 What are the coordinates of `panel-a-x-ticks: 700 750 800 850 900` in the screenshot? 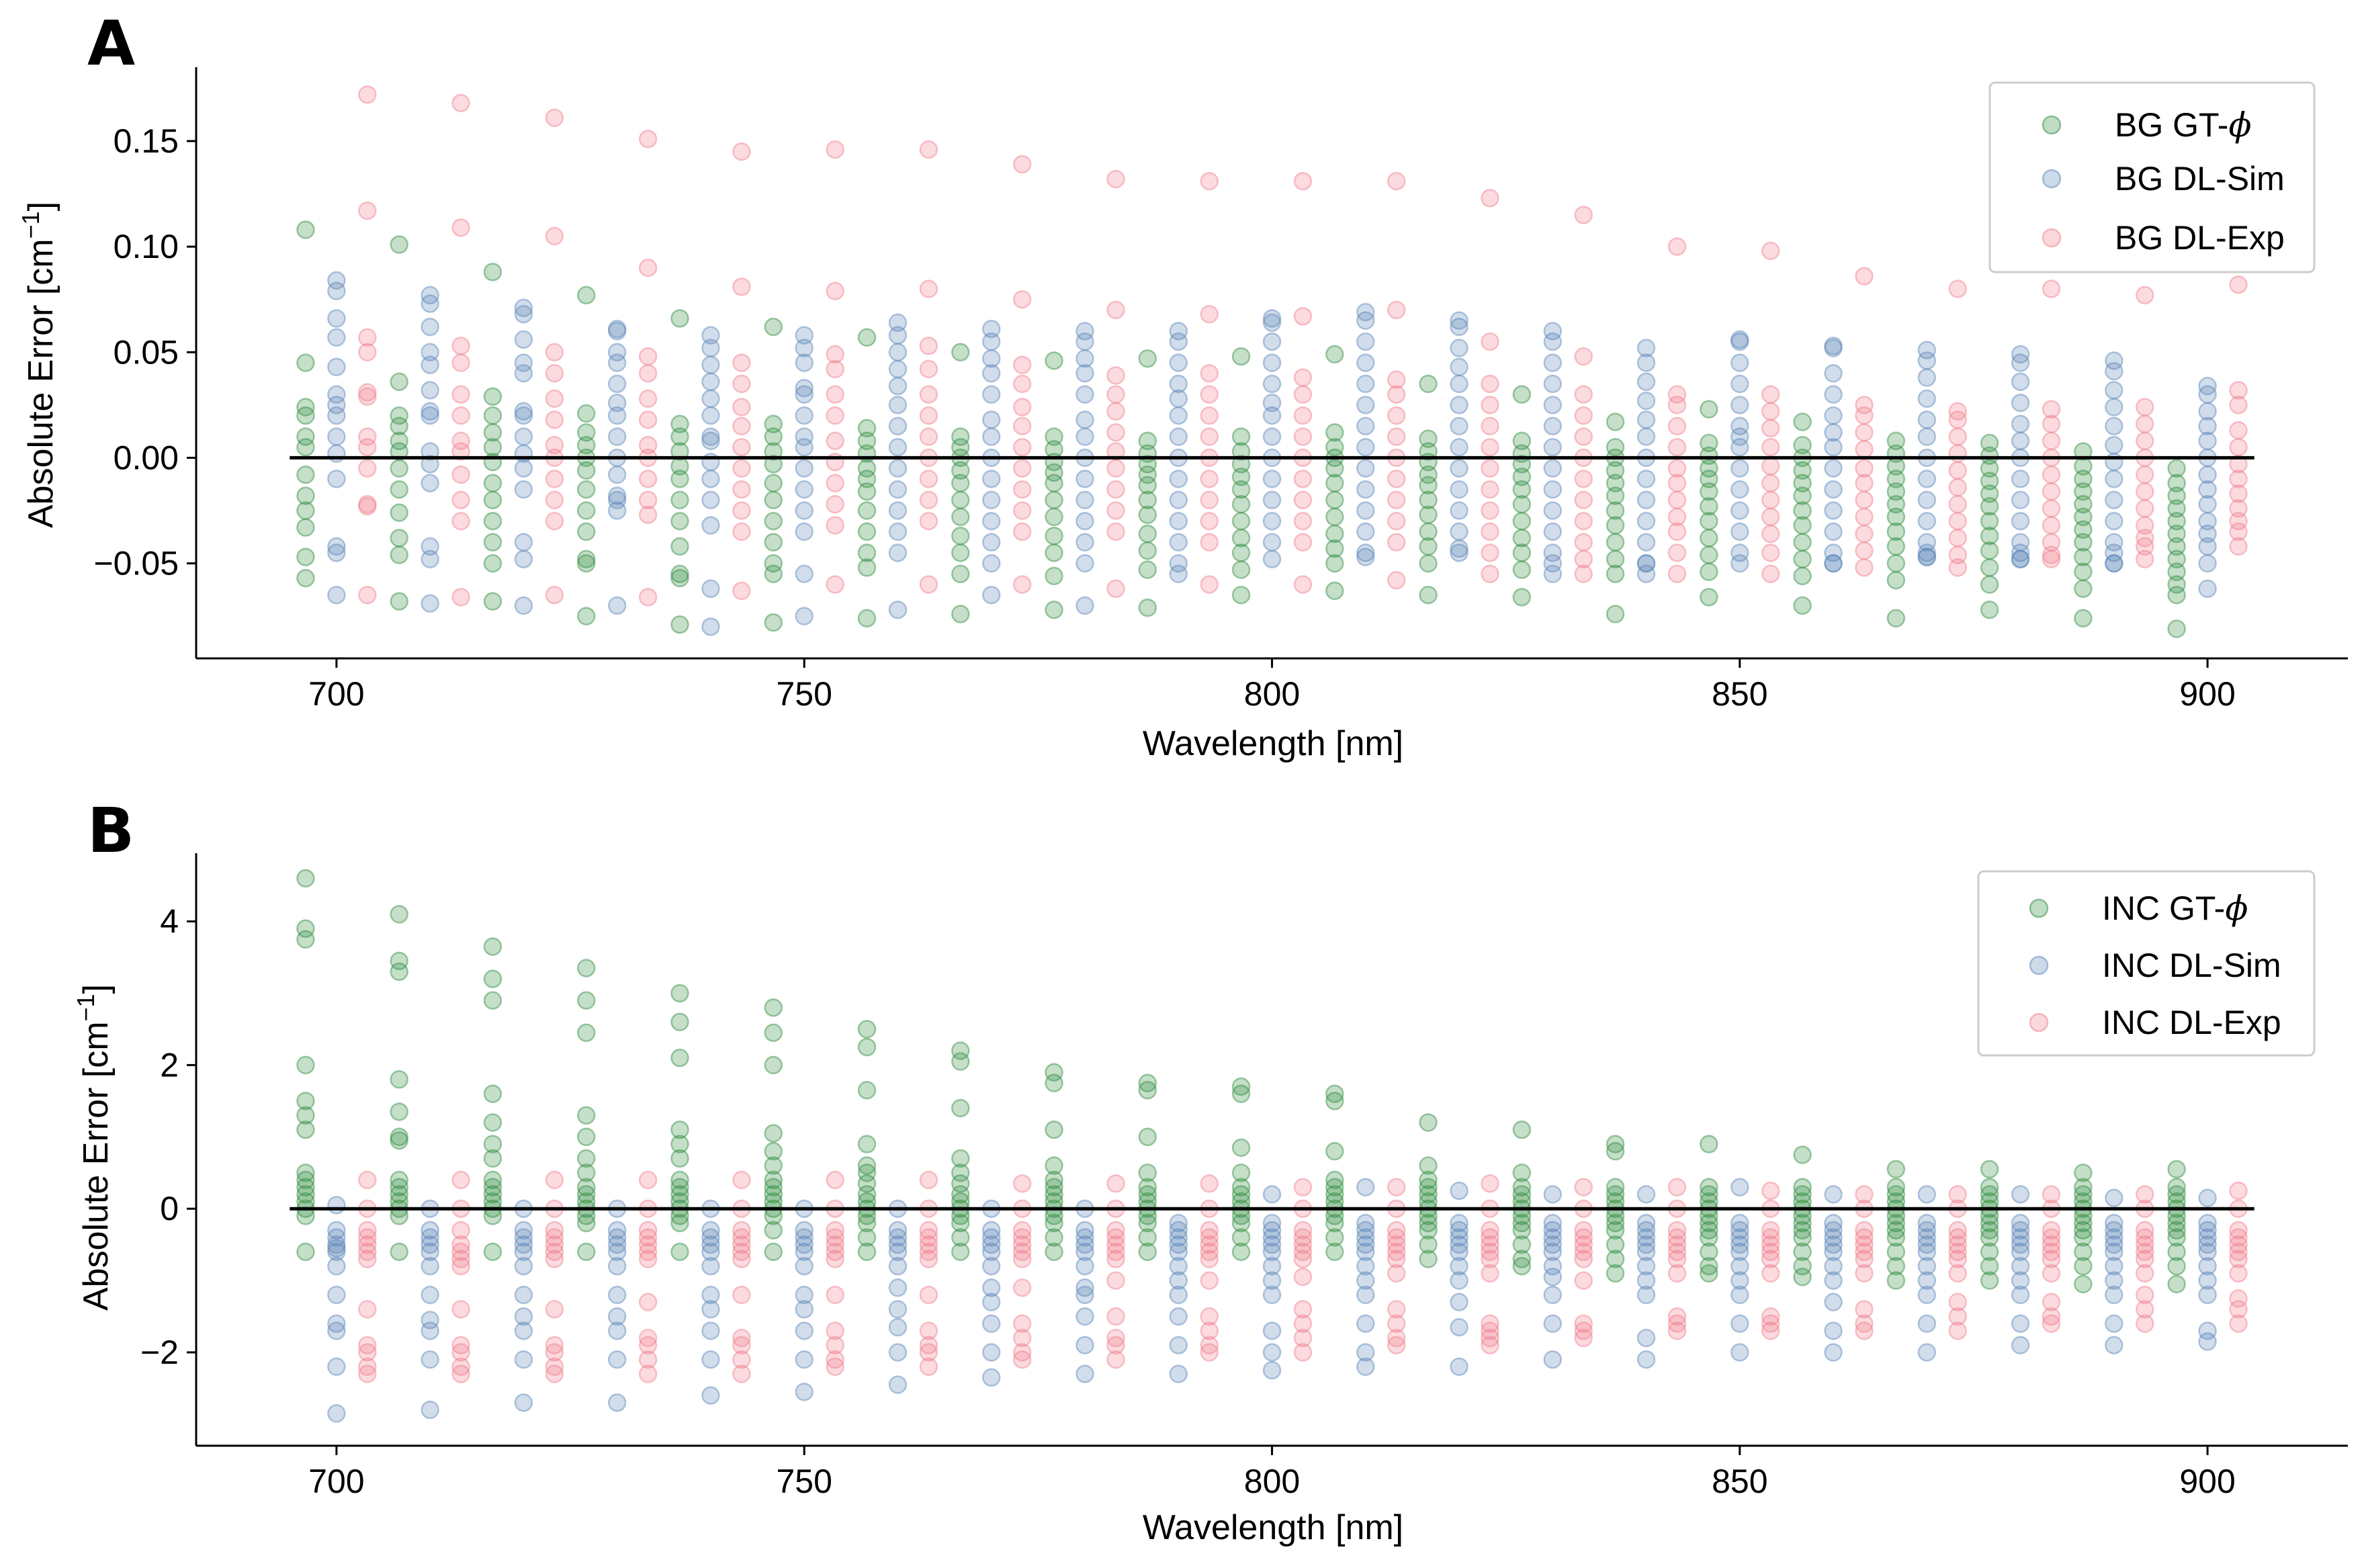 It's located at (1272, 685).